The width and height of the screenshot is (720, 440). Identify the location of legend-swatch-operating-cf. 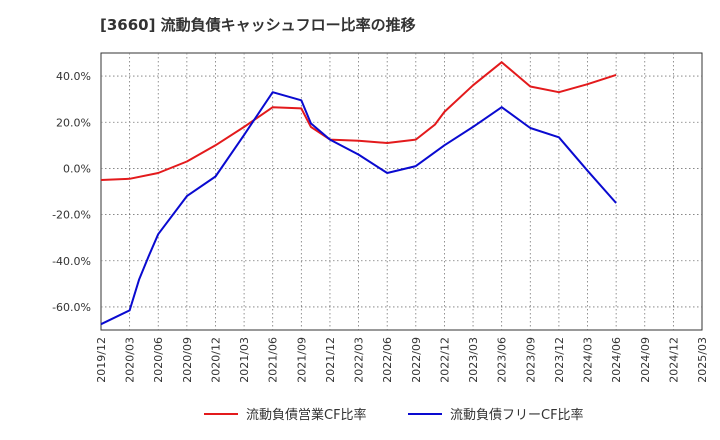
(221, 413).